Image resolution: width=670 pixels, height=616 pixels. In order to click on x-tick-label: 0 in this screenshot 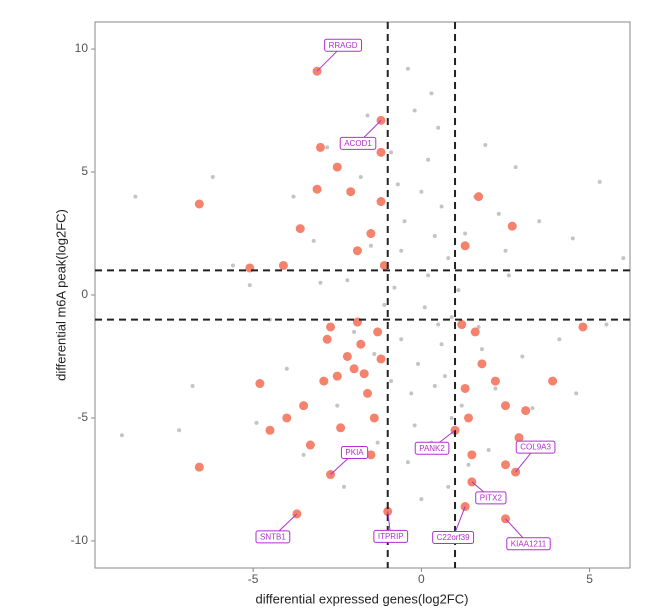, I will do `click(421, 579)`.